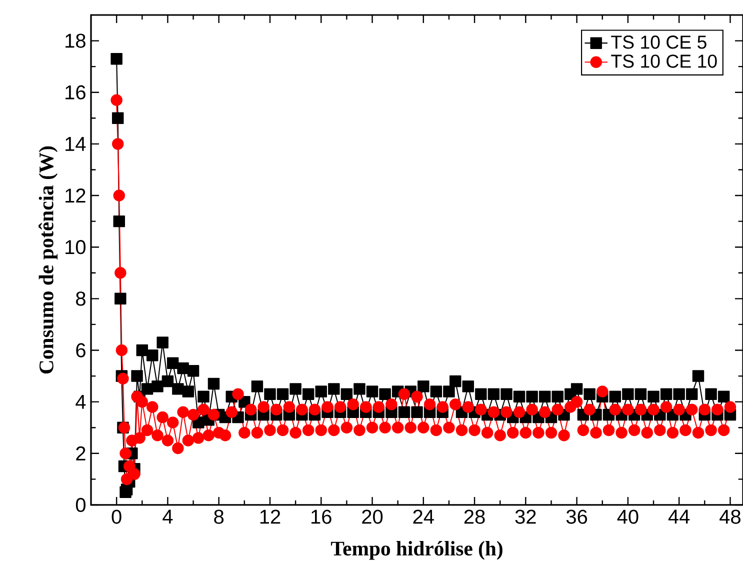 The height and width of the screenshot is (588, 743). Describe the element at coordinates (416, 550) in the screenshot. I see `x-axis-title: Tempo hidrólise (h)` at that location.